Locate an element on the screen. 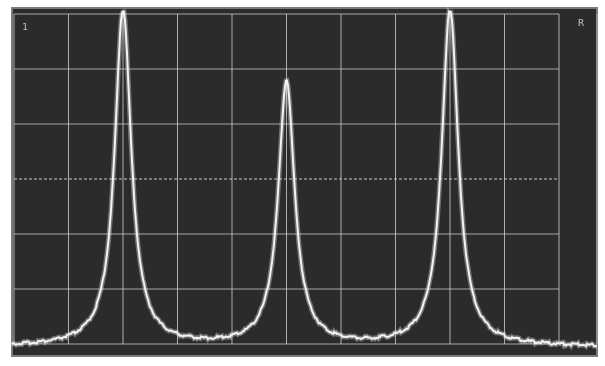 The height and width of the screenshot is (366, 605). corner-mark-left: 1 is located at coordinates (25, 27).